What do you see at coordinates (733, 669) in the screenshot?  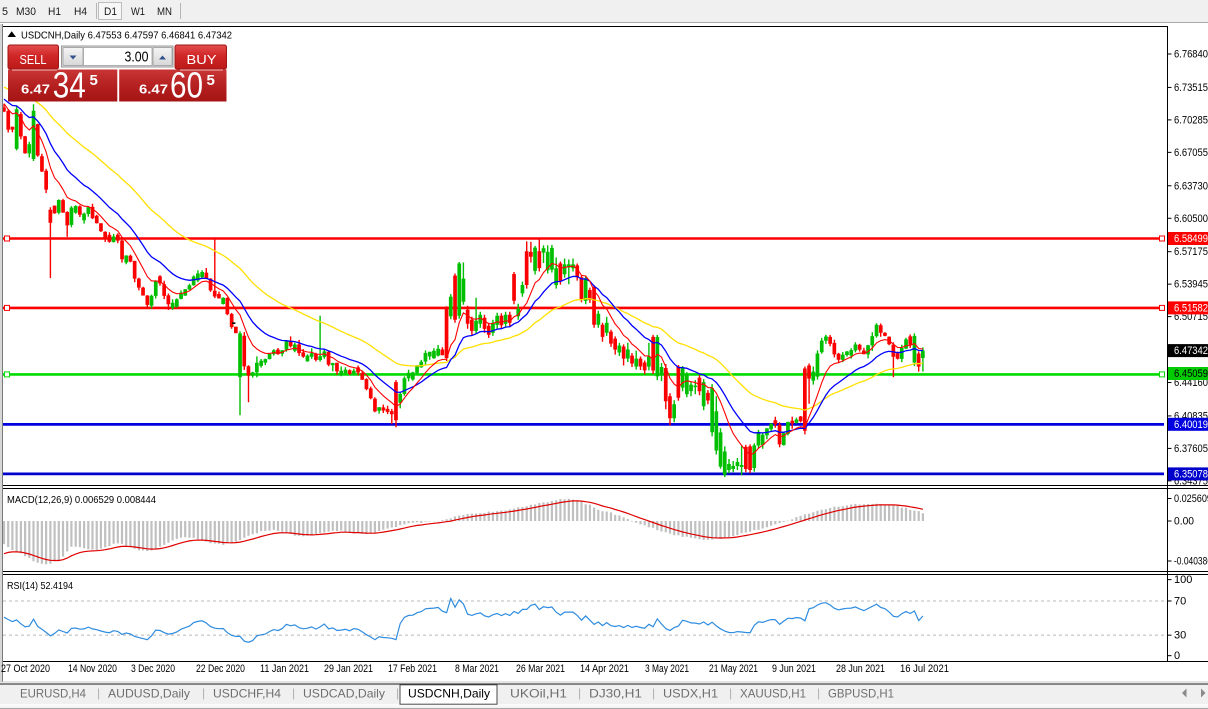 I see `svg-text: 21 May 2021` at bounding box center [733, 669].